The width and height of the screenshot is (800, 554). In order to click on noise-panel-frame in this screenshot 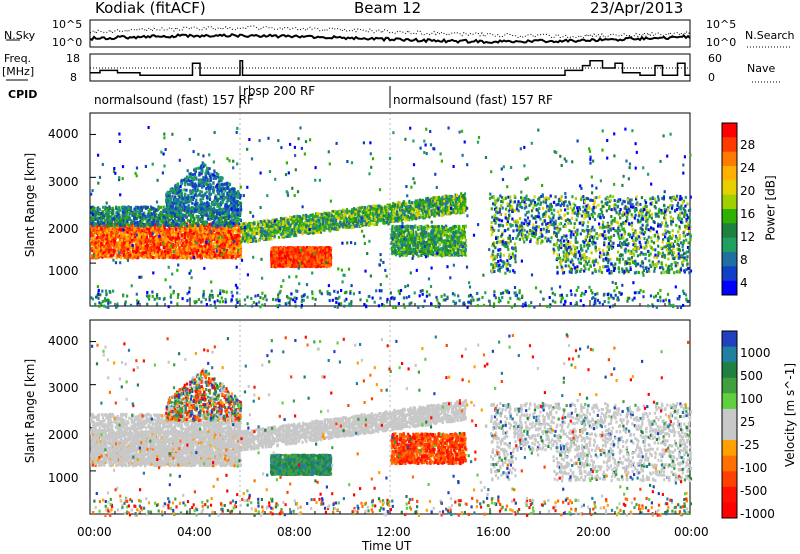, I will do `click(390, 33)`.